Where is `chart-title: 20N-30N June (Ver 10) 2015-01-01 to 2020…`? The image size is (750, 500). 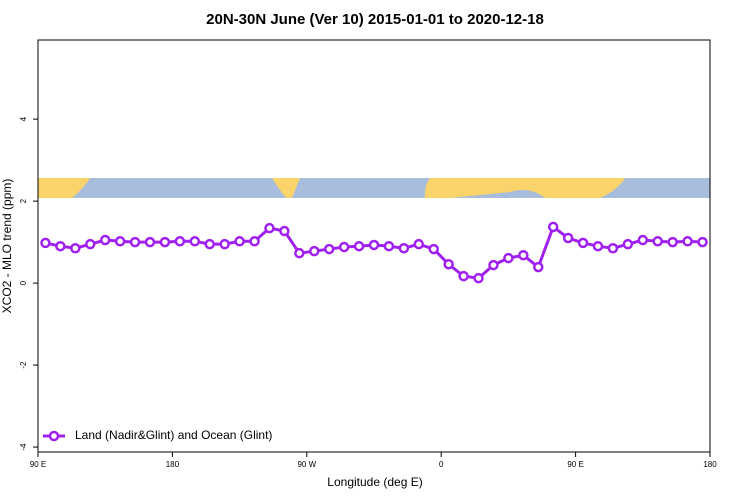
chart-title: 20N-30N June (Ver 10) 2015-01-01 to 2020… is located at coordinates (375, 19).